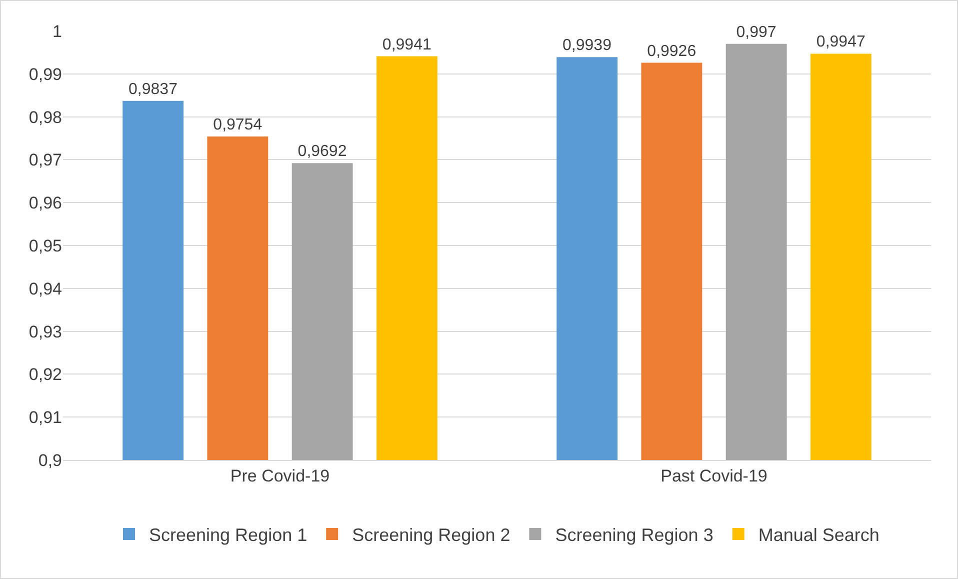 The width and height of the screenshot is (958, 579). I want to click on x-tick-label: Past Covid-19, so click(714, 476).